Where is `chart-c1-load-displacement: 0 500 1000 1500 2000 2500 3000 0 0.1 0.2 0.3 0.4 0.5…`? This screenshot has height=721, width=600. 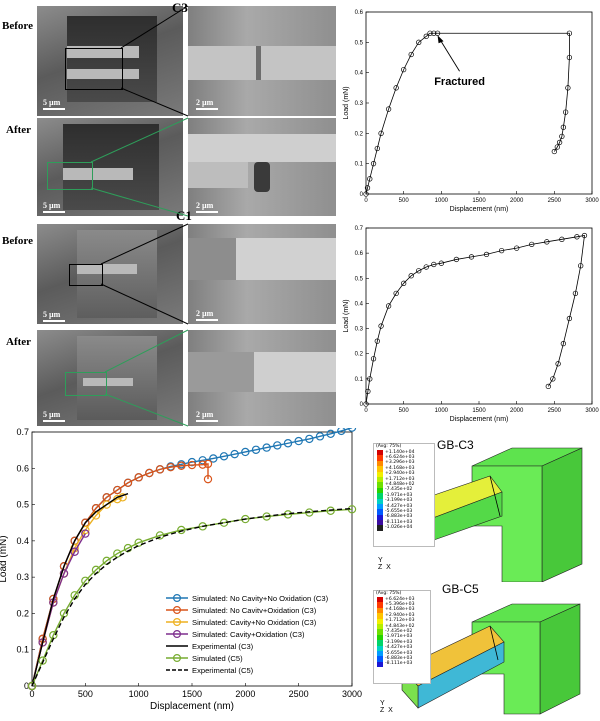 chart-c1-load-displacement: 0 500 1000 1500 2000 2500 3000 0 0.1 0.2 0.3 0.4 0.5… is located at coordinates (471, 324).